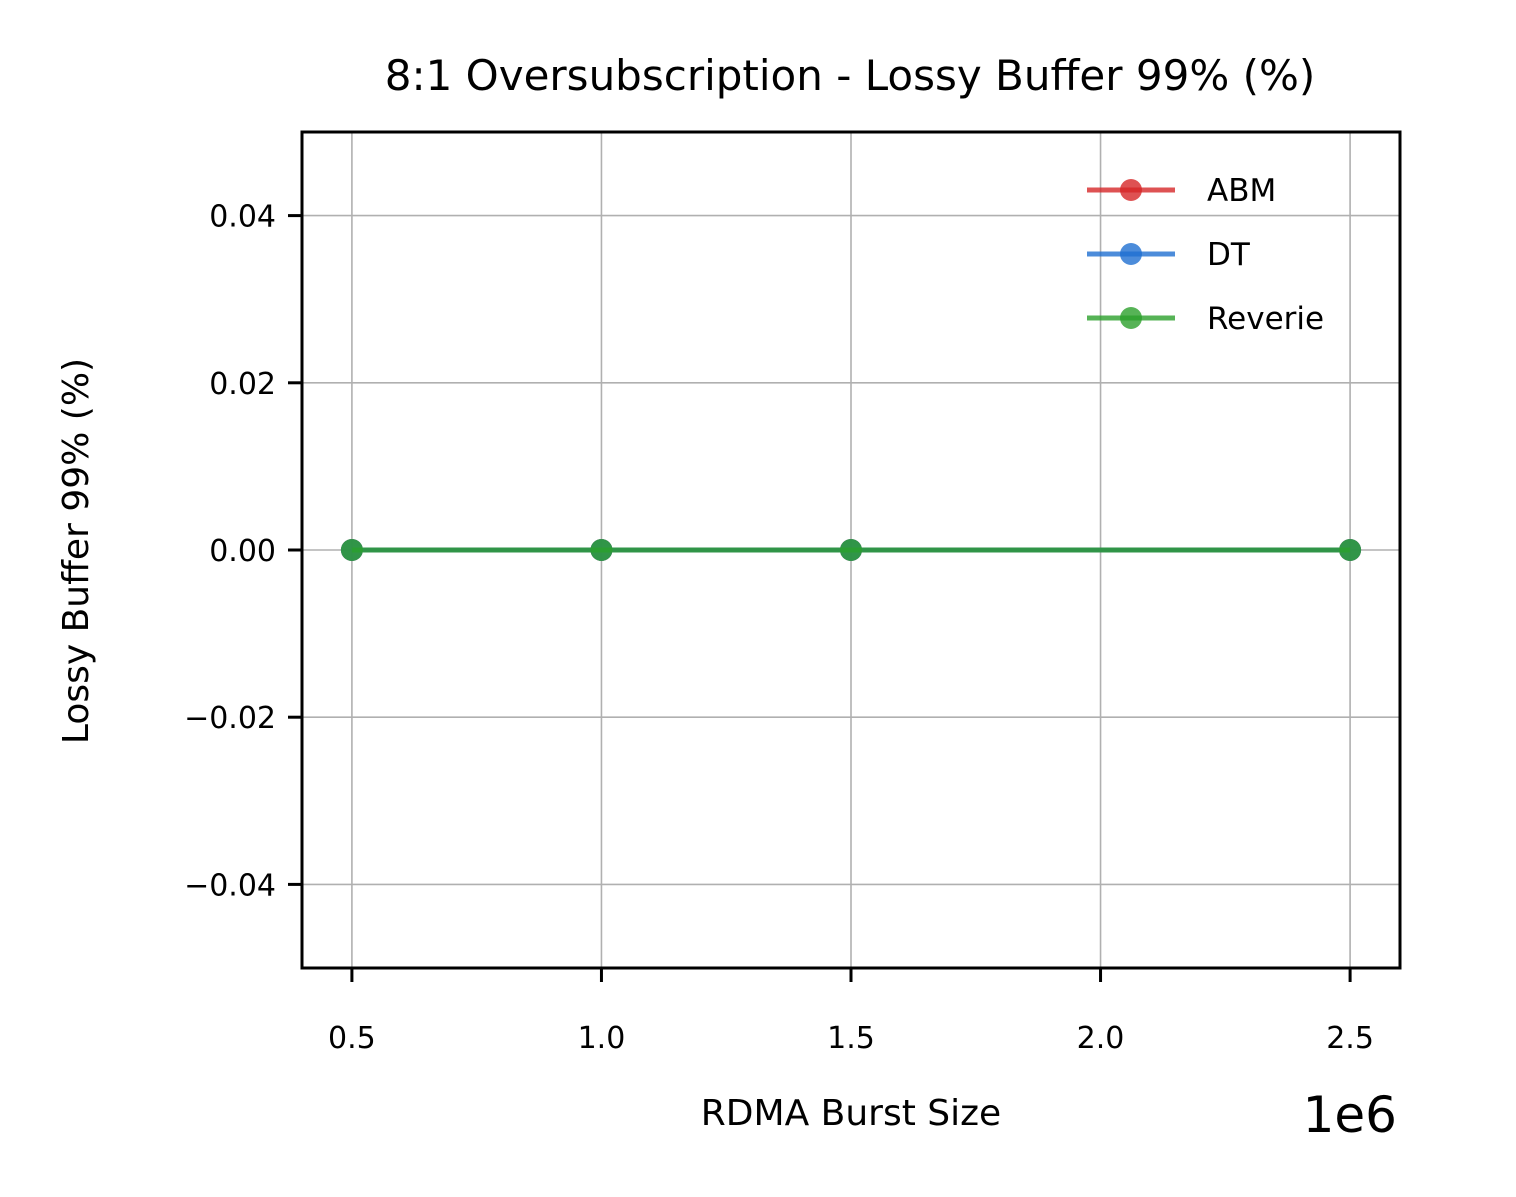 Image resolution: width=1516 pixels, height=1197 pixels. I want to click on legend-item-dt: DT, so click(1169, 255).